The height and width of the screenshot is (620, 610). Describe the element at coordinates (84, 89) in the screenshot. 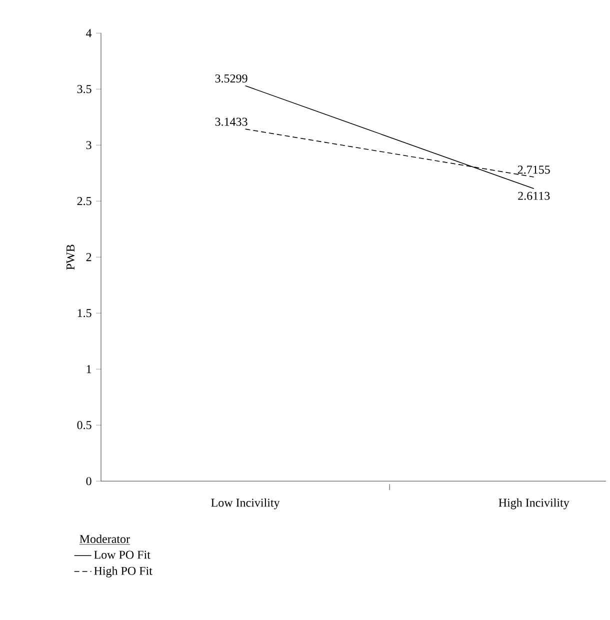

I see `y-tick-label: 3.5` at that location.